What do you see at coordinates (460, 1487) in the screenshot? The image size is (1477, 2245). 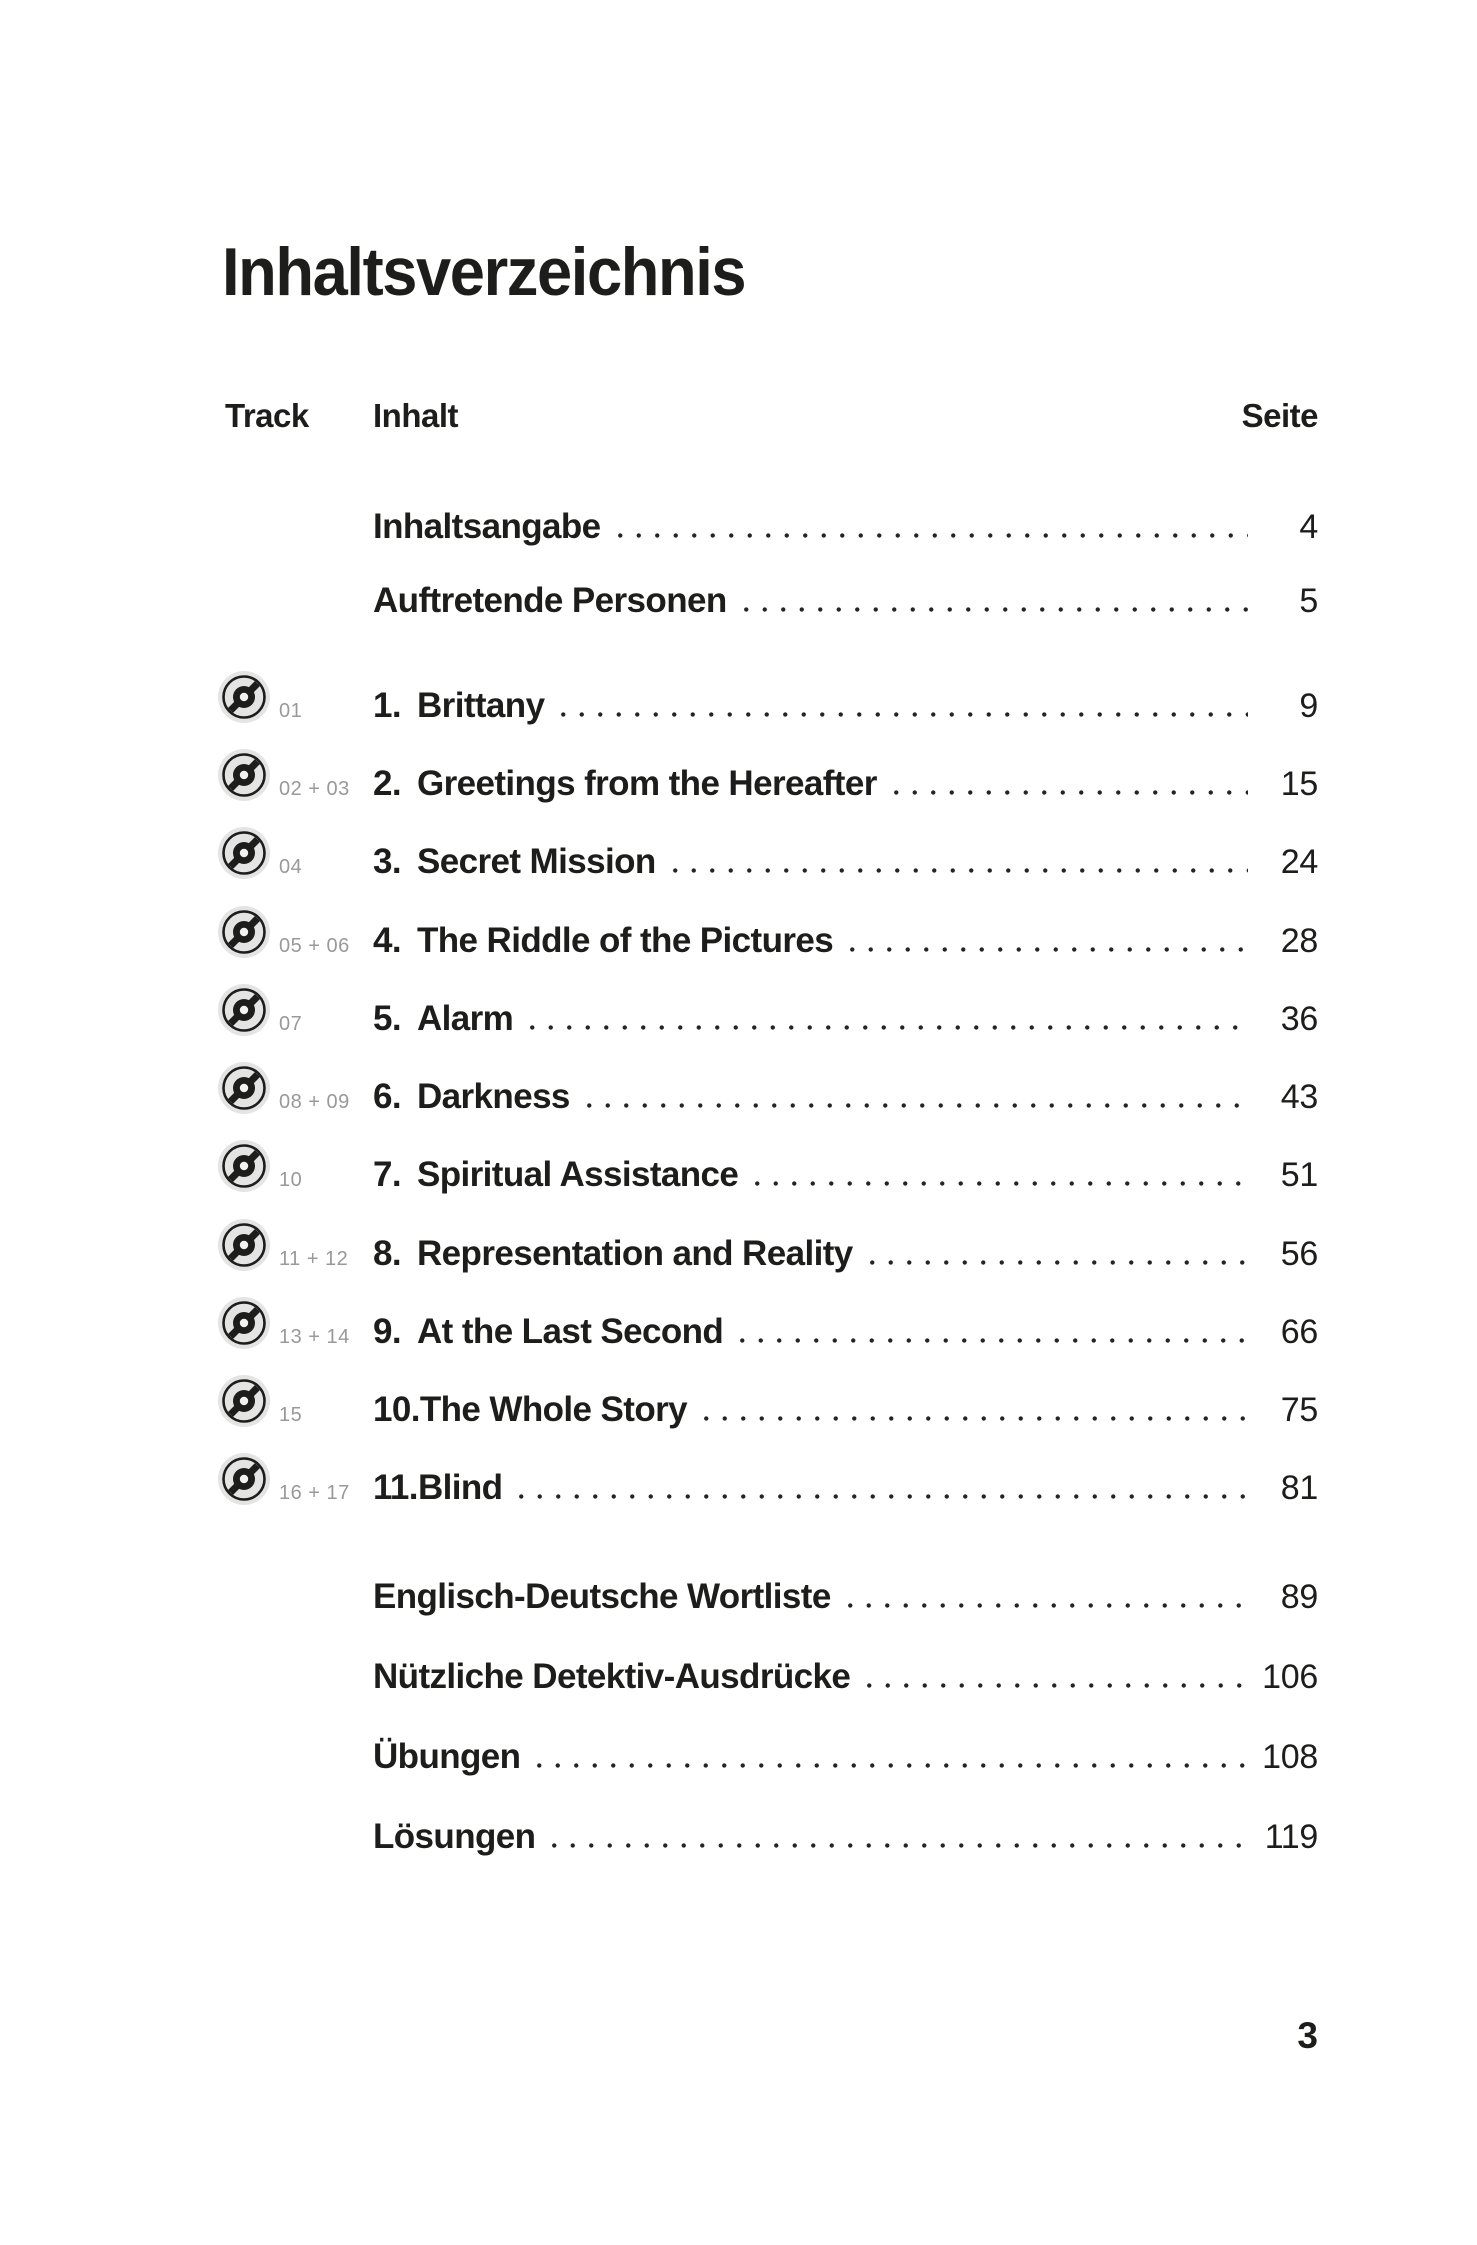 I see `entry-title: Blind` at bounding box center [460, 1487].